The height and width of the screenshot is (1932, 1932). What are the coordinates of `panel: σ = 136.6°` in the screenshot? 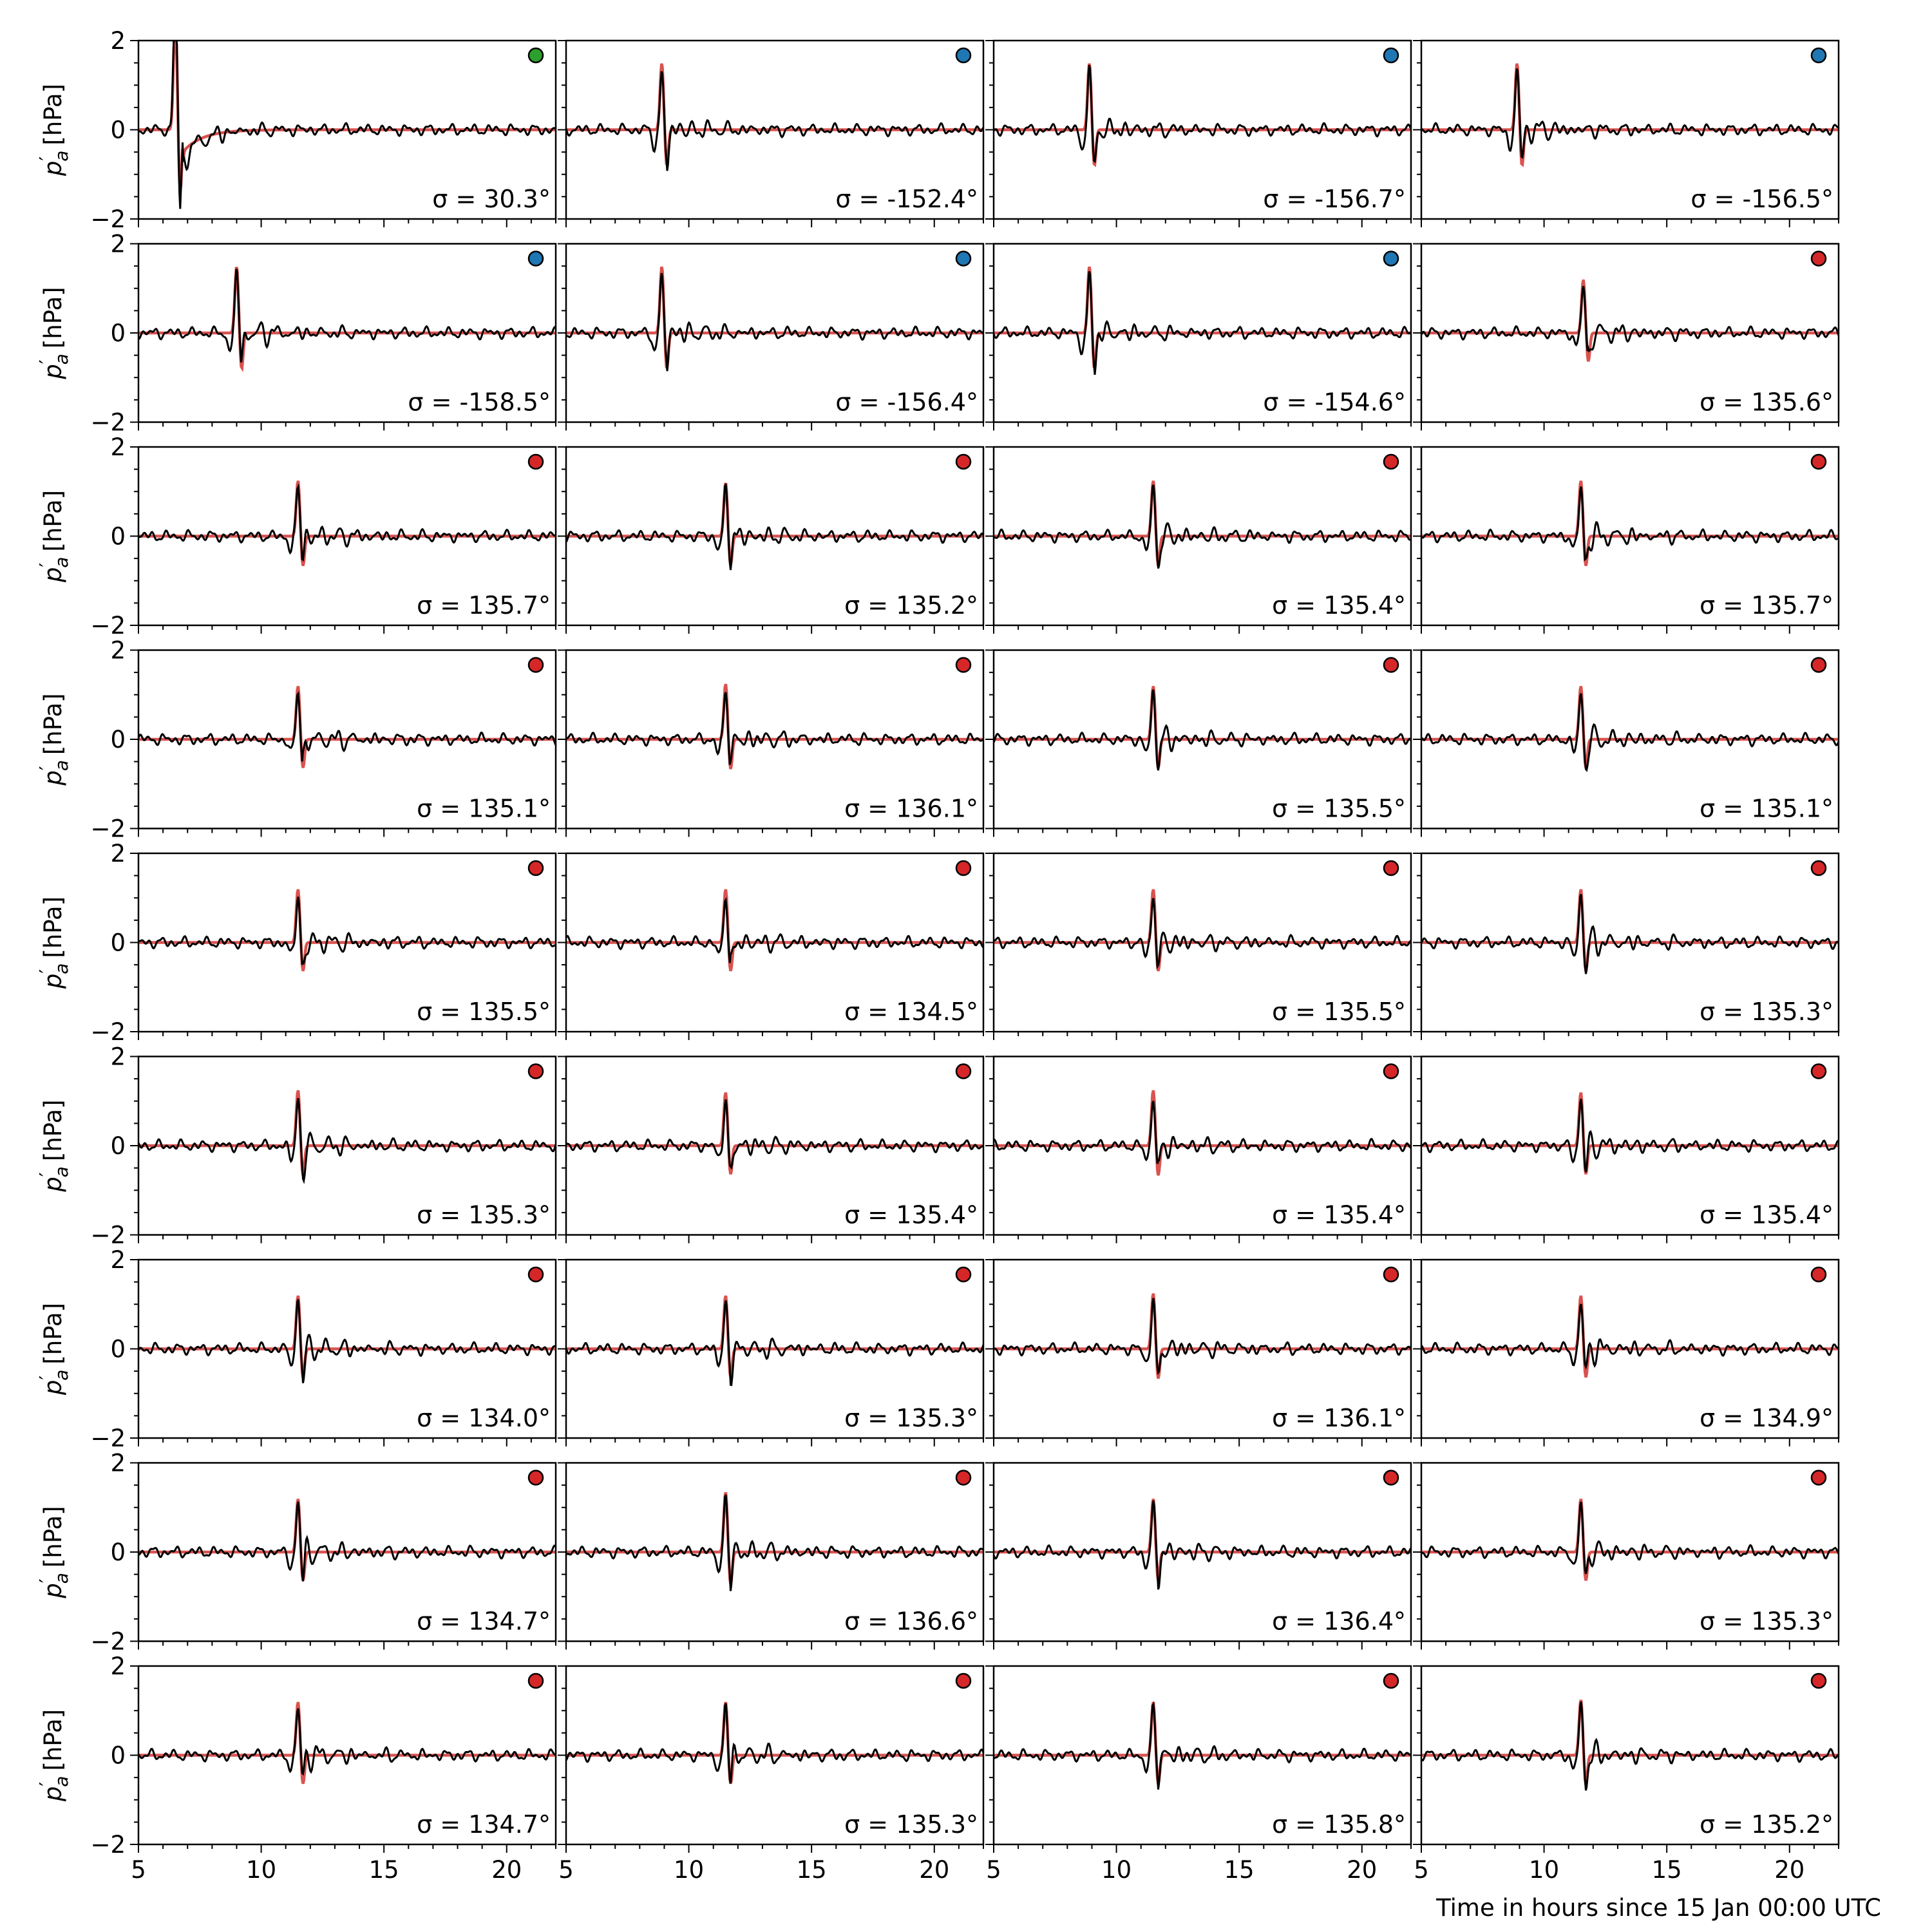 It's located at (772, 1556).